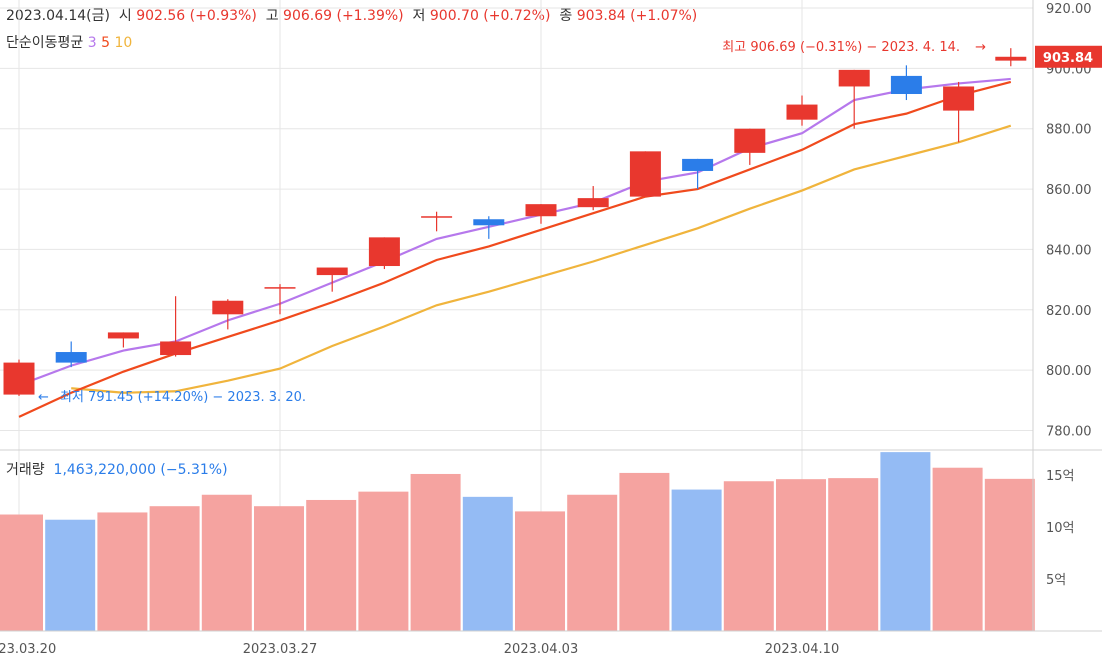  Describe the element at coordinates (196, 16) in the screenshot. I see `open-value: 902.56 (+0.93%)` at that location.